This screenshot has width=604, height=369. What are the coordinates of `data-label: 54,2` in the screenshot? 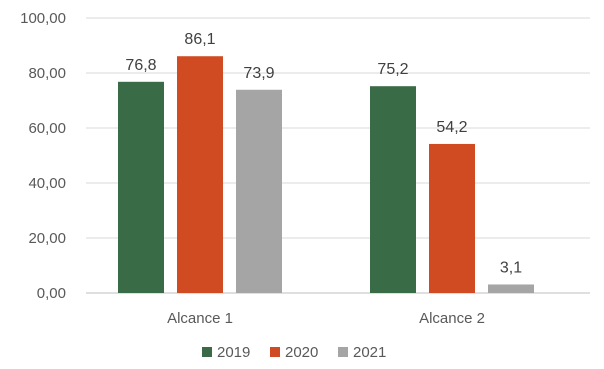 It's located at (451, 127).